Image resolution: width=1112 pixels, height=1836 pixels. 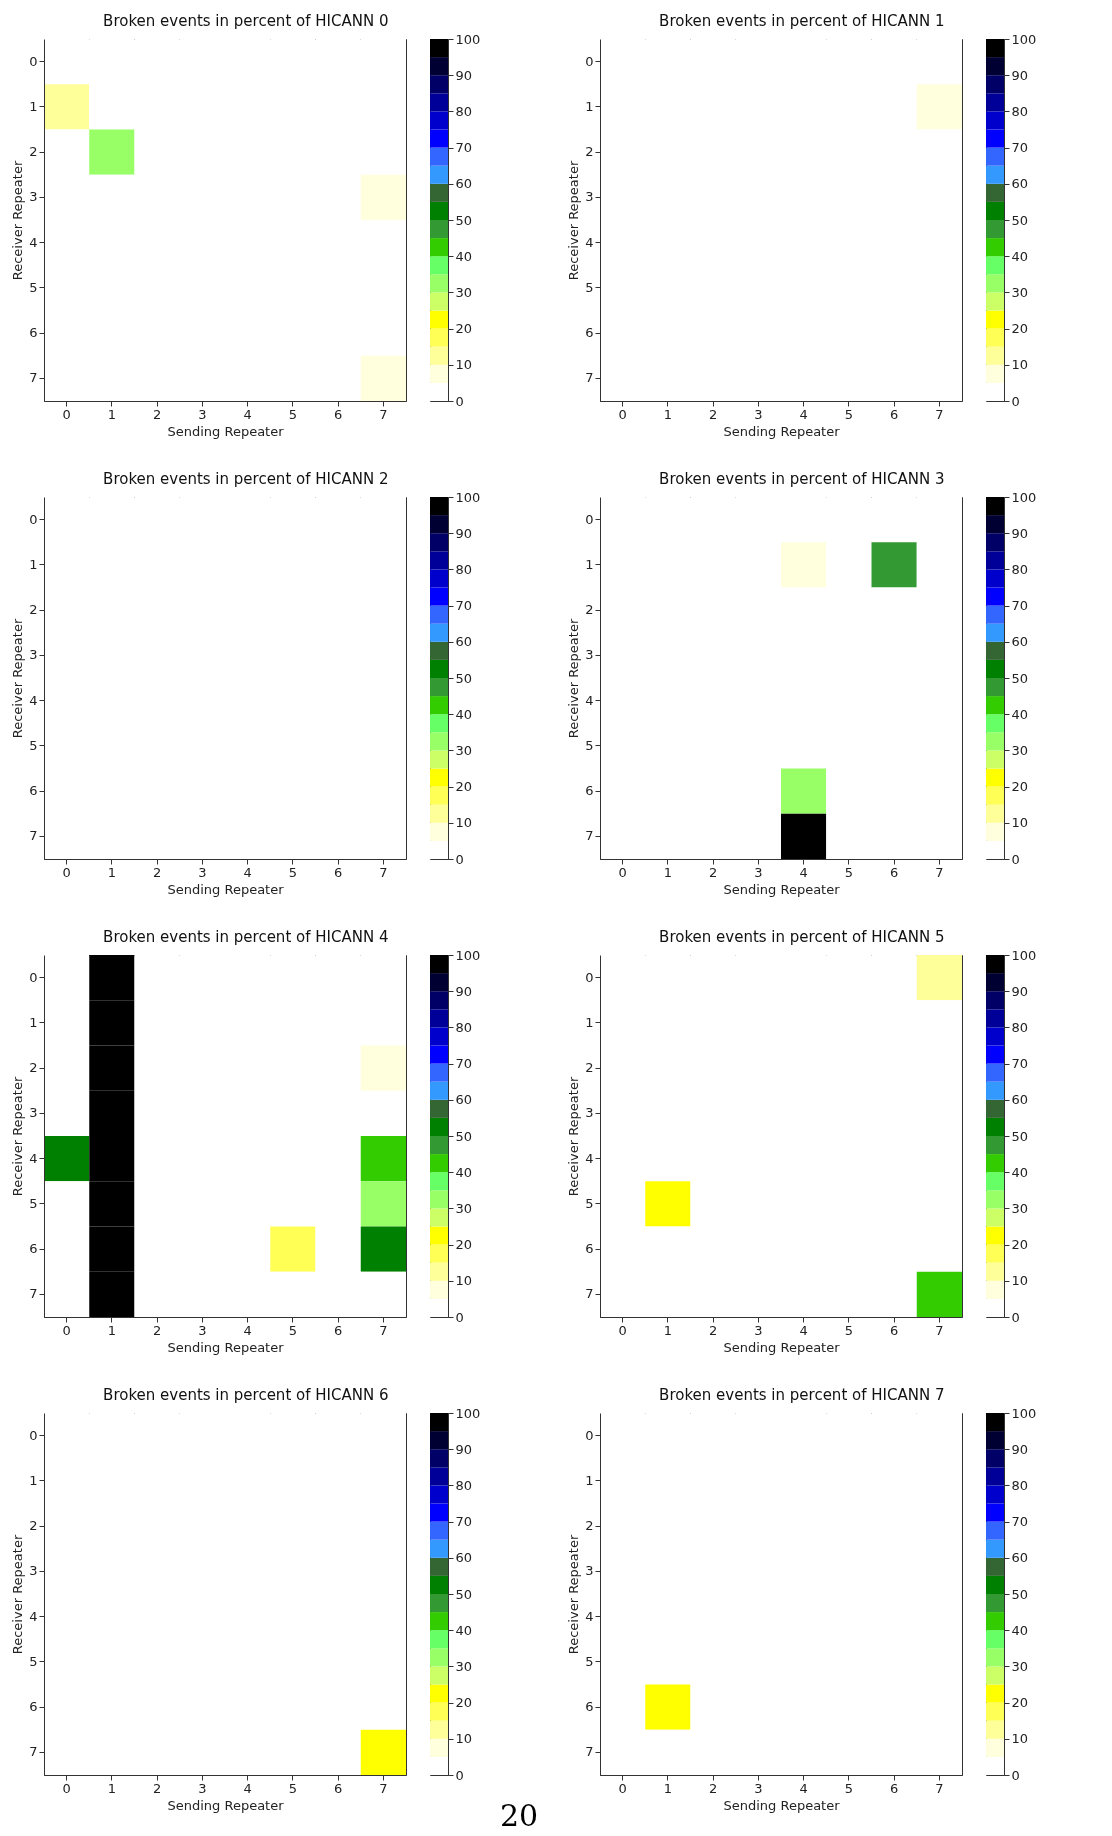 I want to click on color-bar-label: 70, so click(x=1020, y=148).